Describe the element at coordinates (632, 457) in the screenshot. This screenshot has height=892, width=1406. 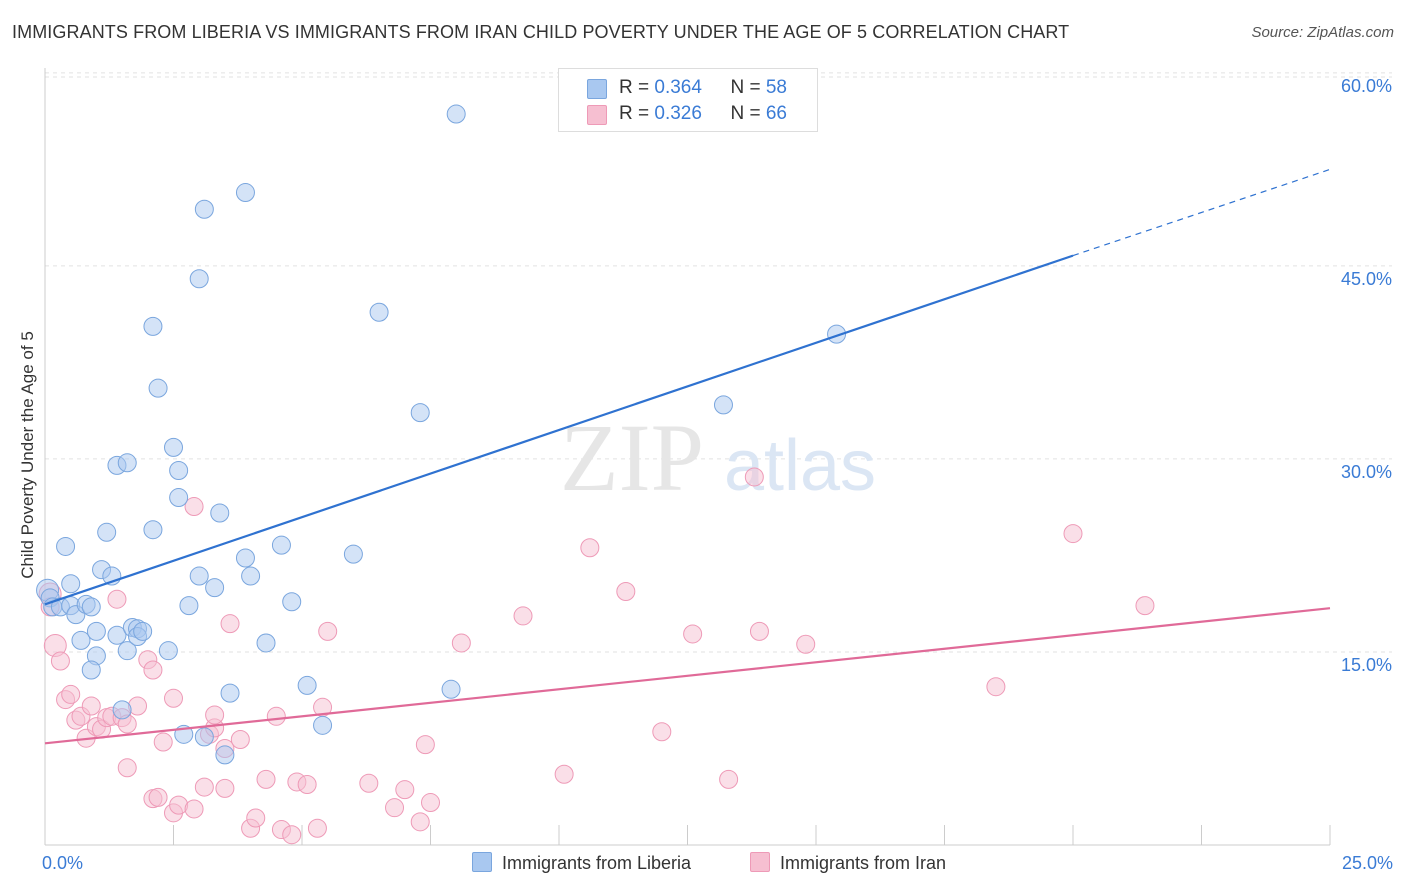
I see `watermark-zip: ZIP` at that location.